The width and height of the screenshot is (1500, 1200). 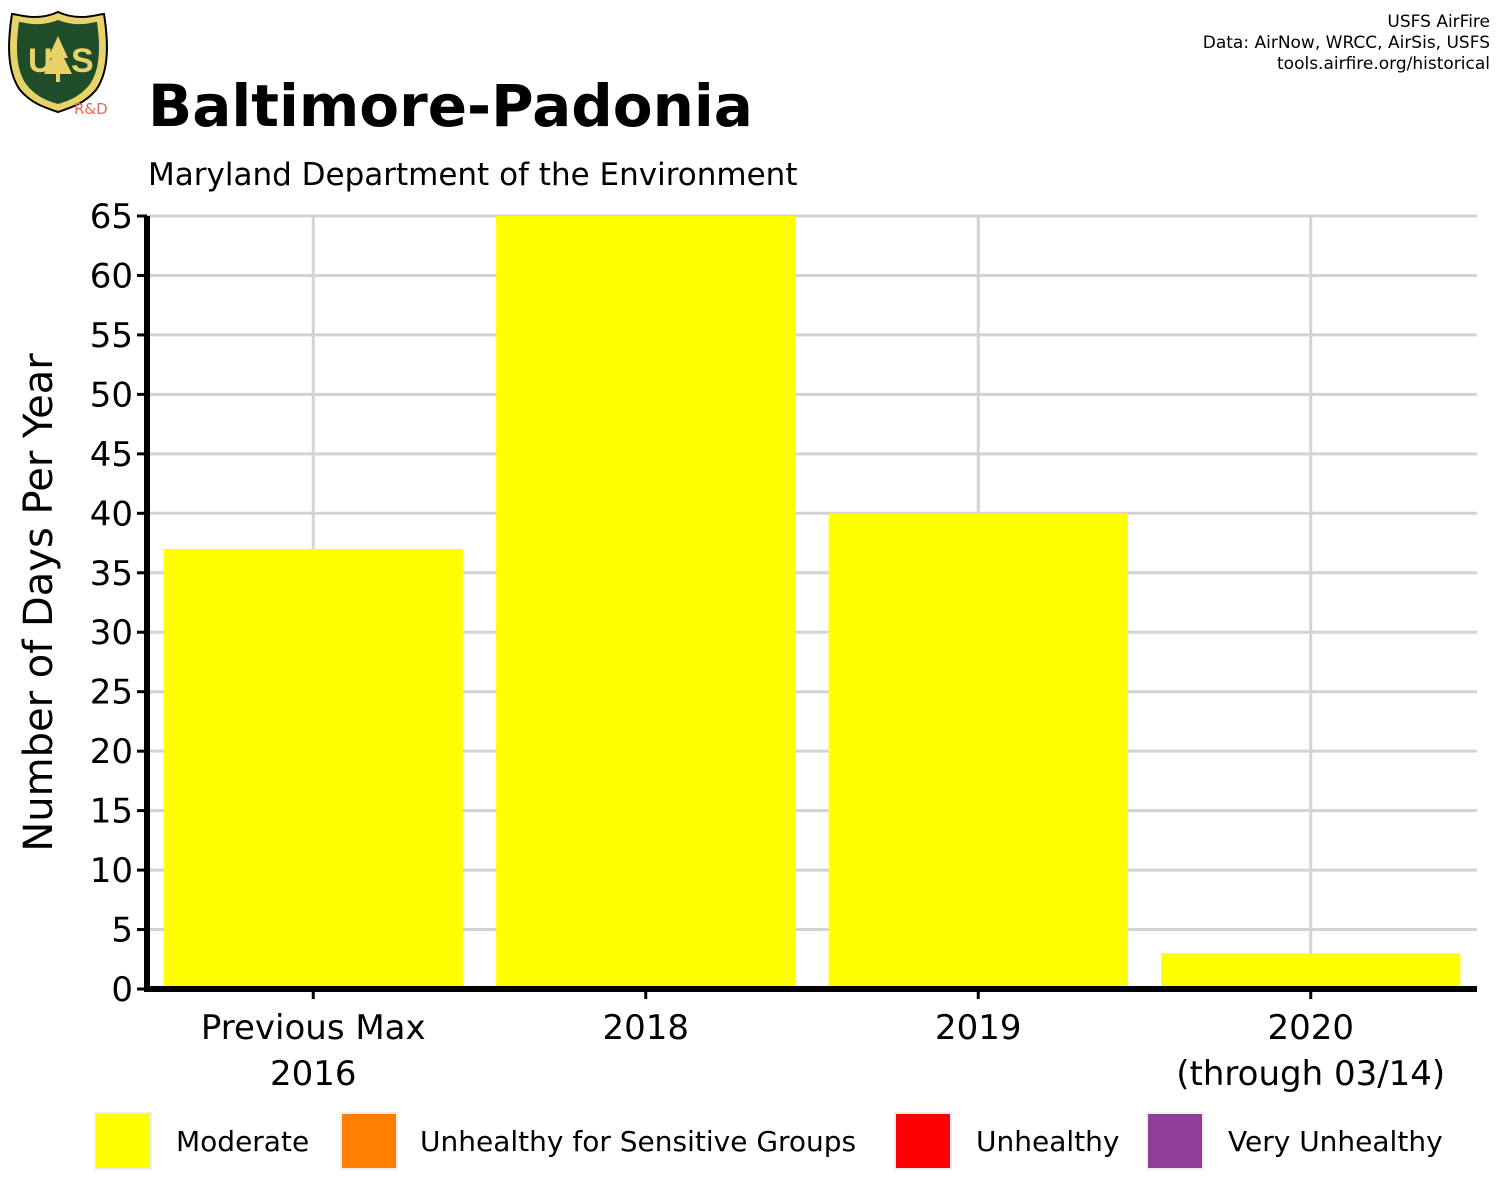 I want to click on legend-label: Very Unhealthy, so click(x=1335, y=1141).